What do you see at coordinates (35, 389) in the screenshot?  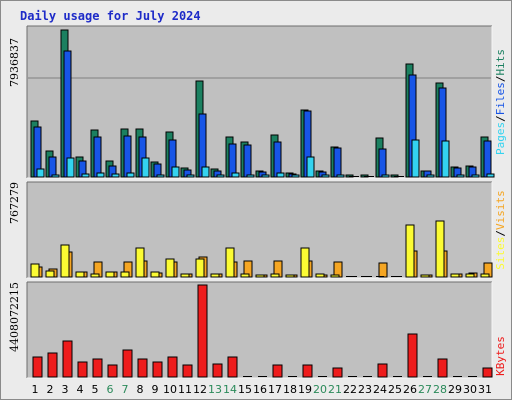 I see `day-label: 1` at bounding box center [35, 389].